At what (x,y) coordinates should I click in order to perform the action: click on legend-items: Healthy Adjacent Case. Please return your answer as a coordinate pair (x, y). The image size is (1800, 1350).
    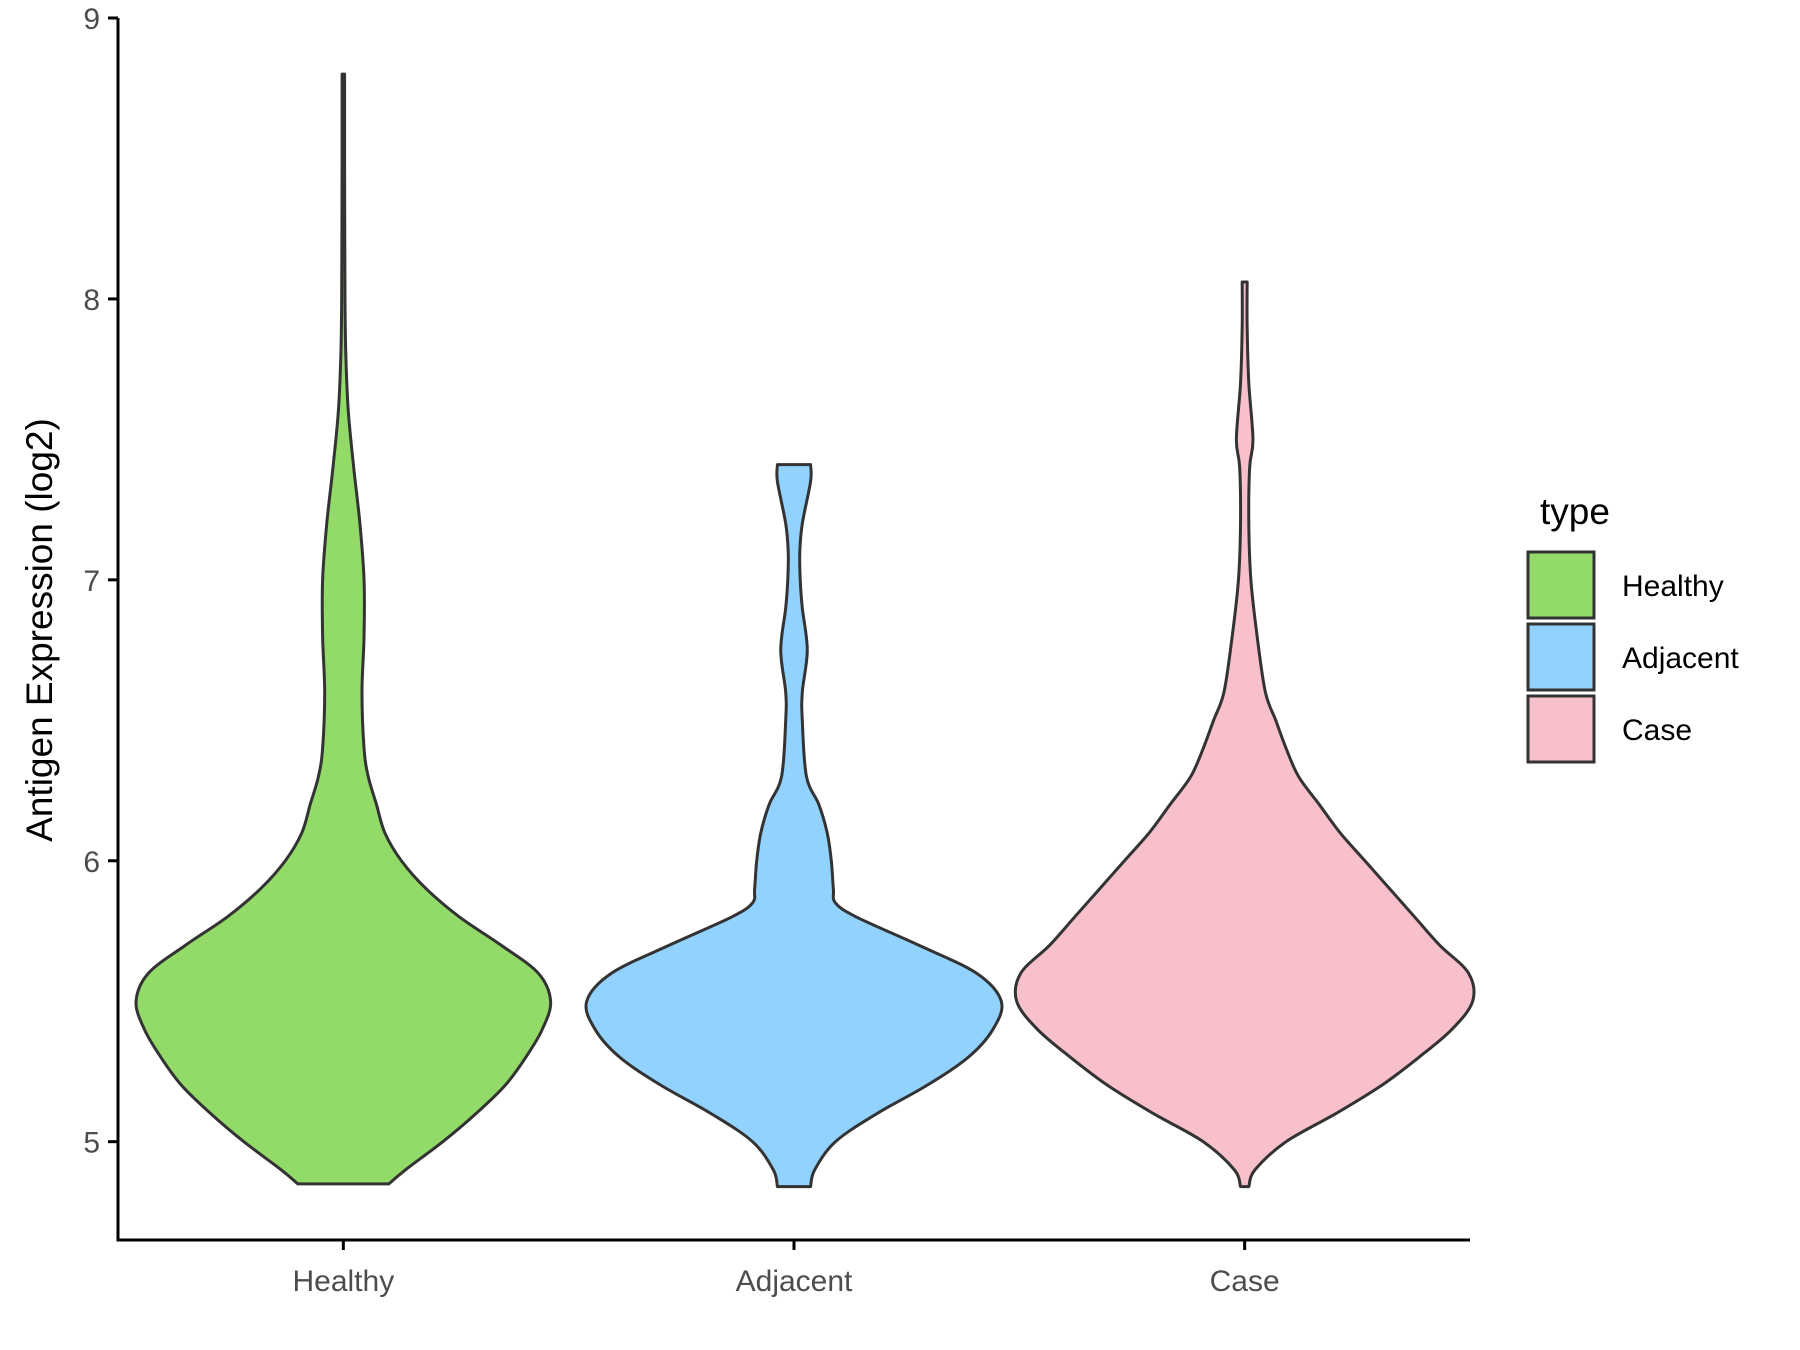
    Looking at the image, I should click on (1632, 657).